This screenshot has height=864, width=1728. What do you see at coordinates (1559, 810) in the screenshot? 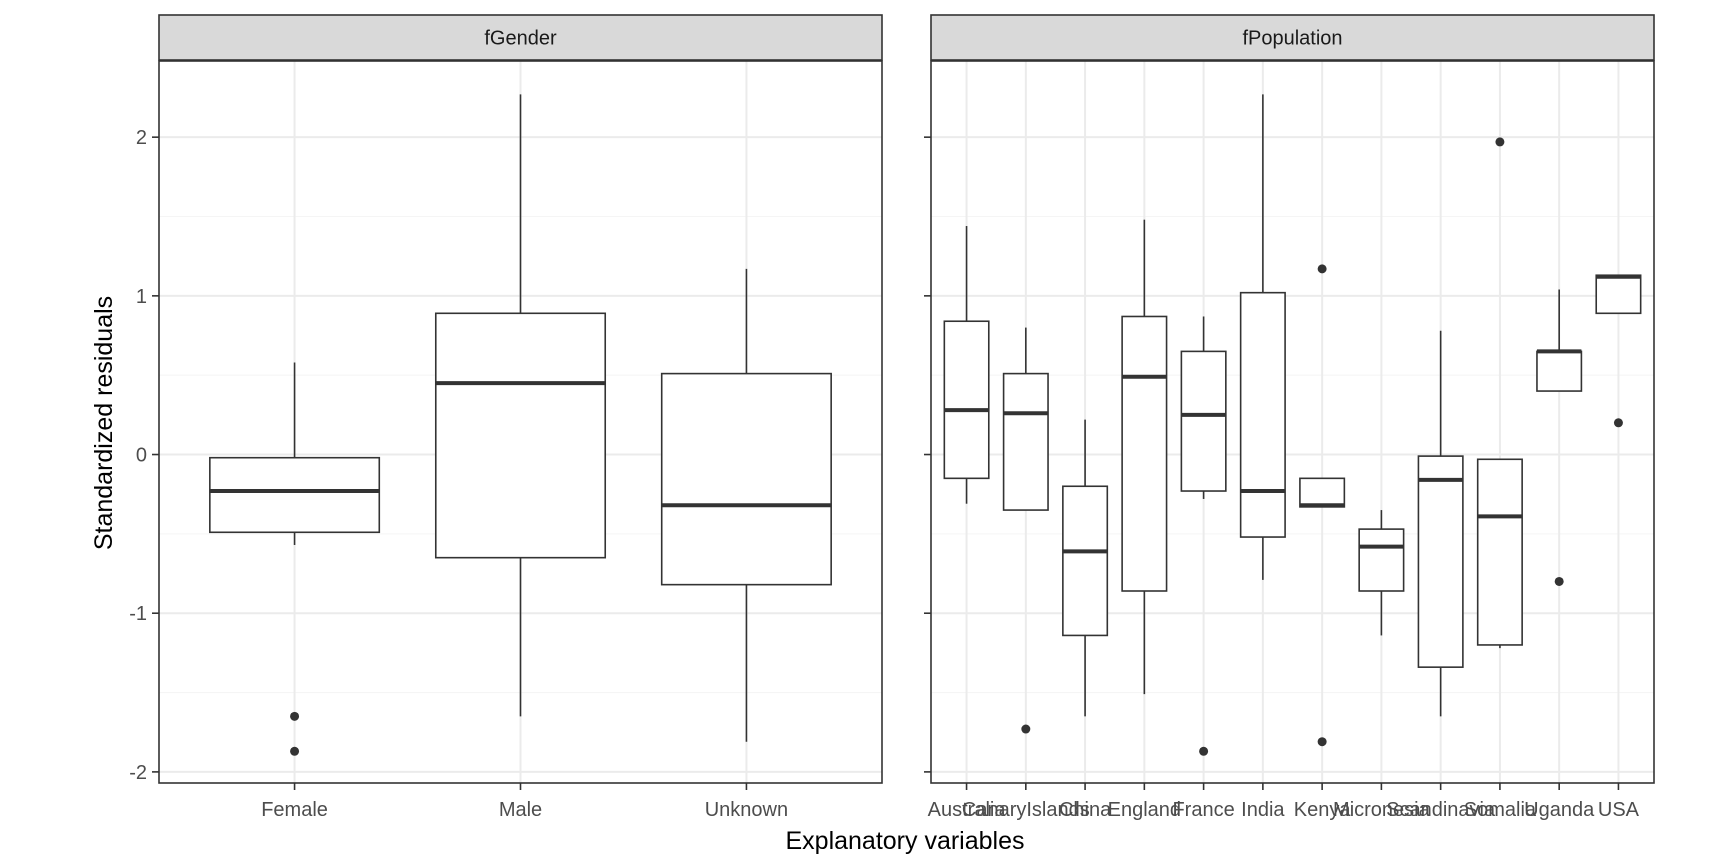
I see `x-tick-label: Uganda` at bounding box center [1559, 810].